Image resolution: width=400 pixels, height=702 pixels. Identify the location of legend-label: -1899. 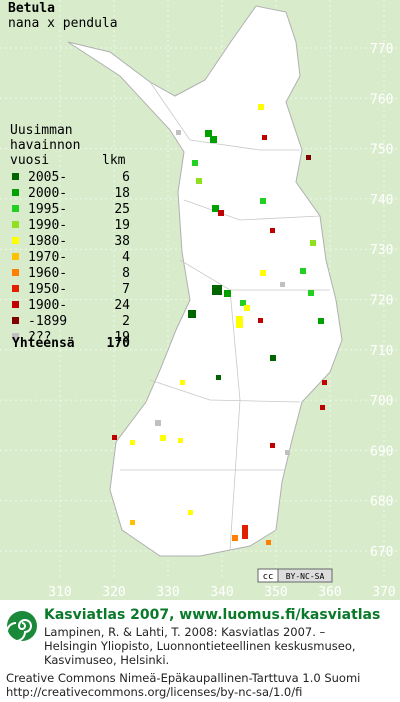
(47, 321).